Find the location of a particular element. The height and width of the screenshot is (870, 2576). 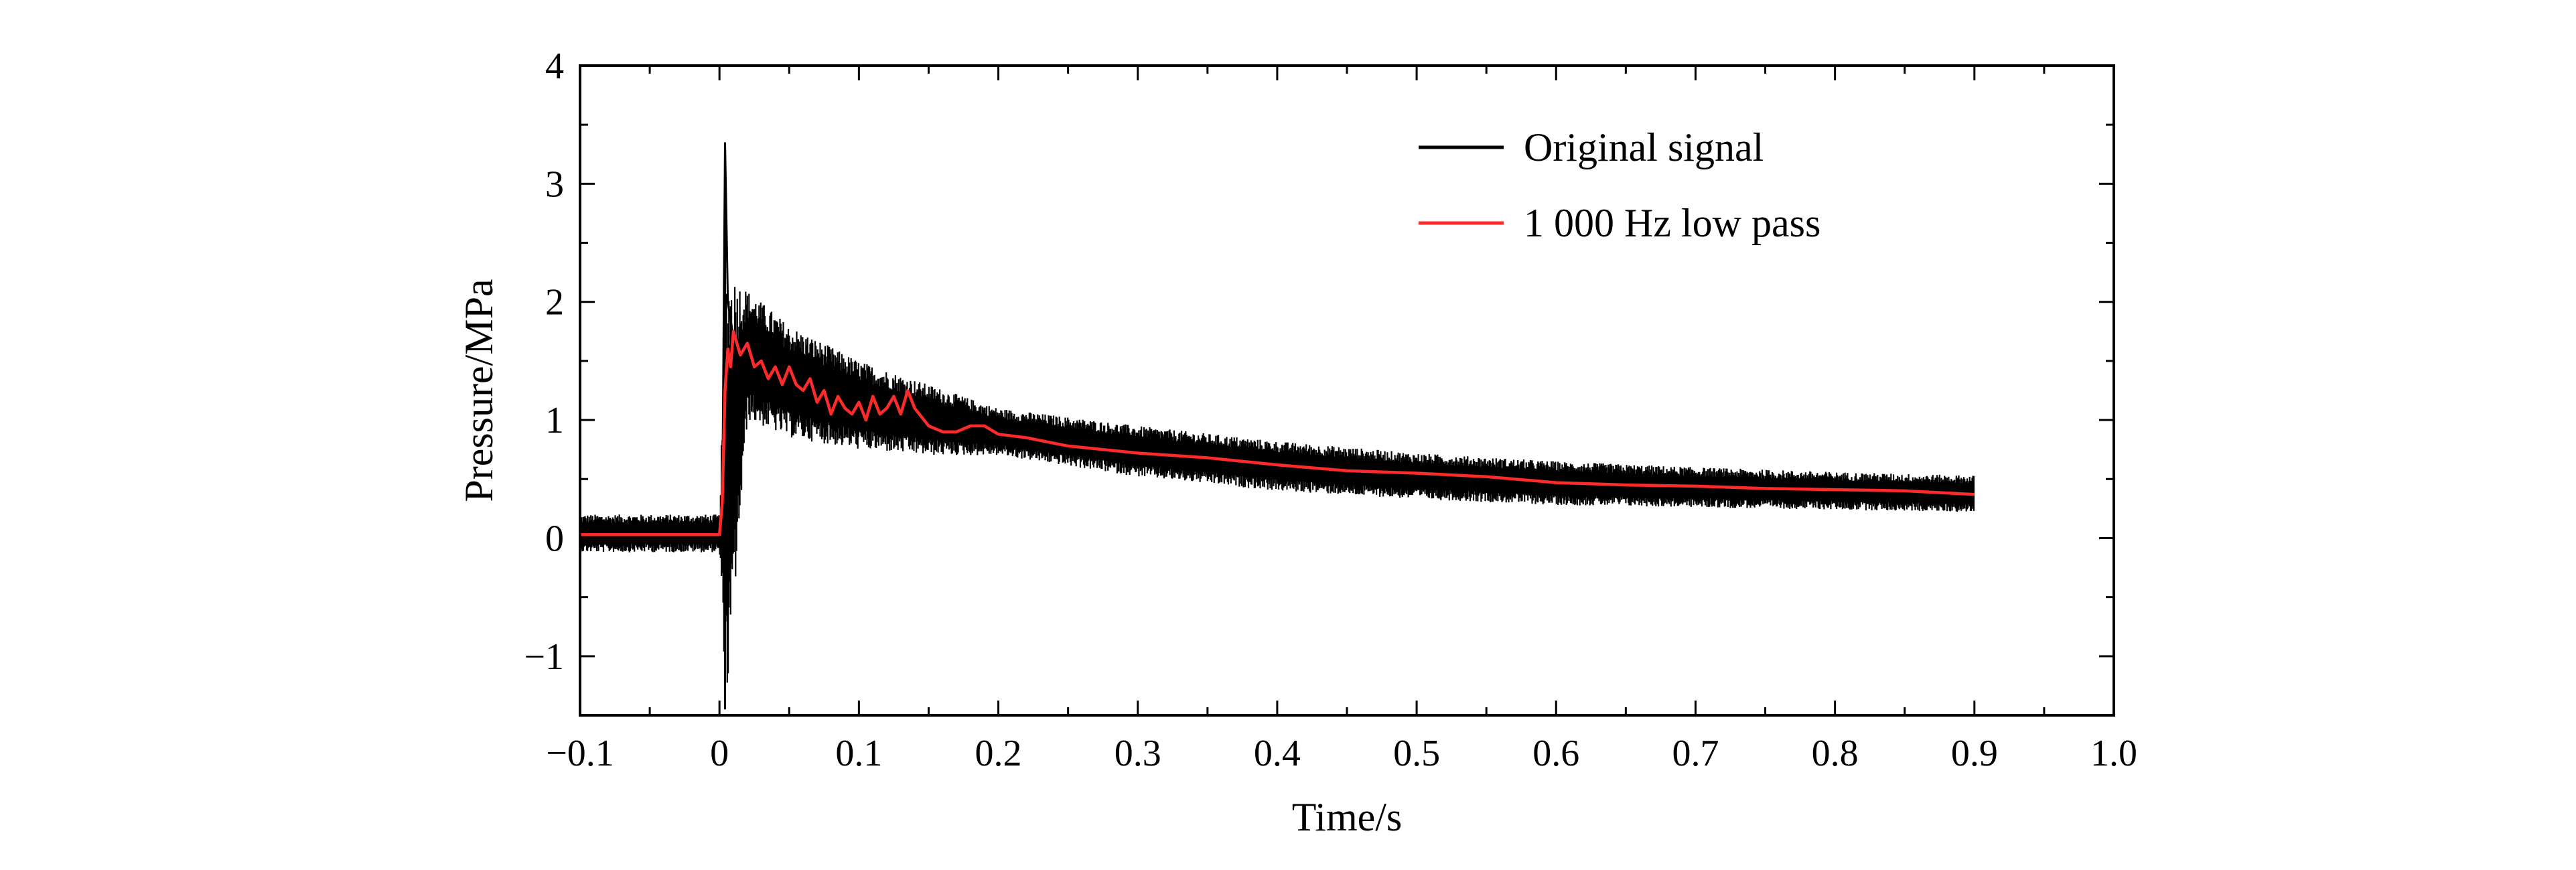

x-tick-label: 0.5 is located at coordinates (1416, 753).